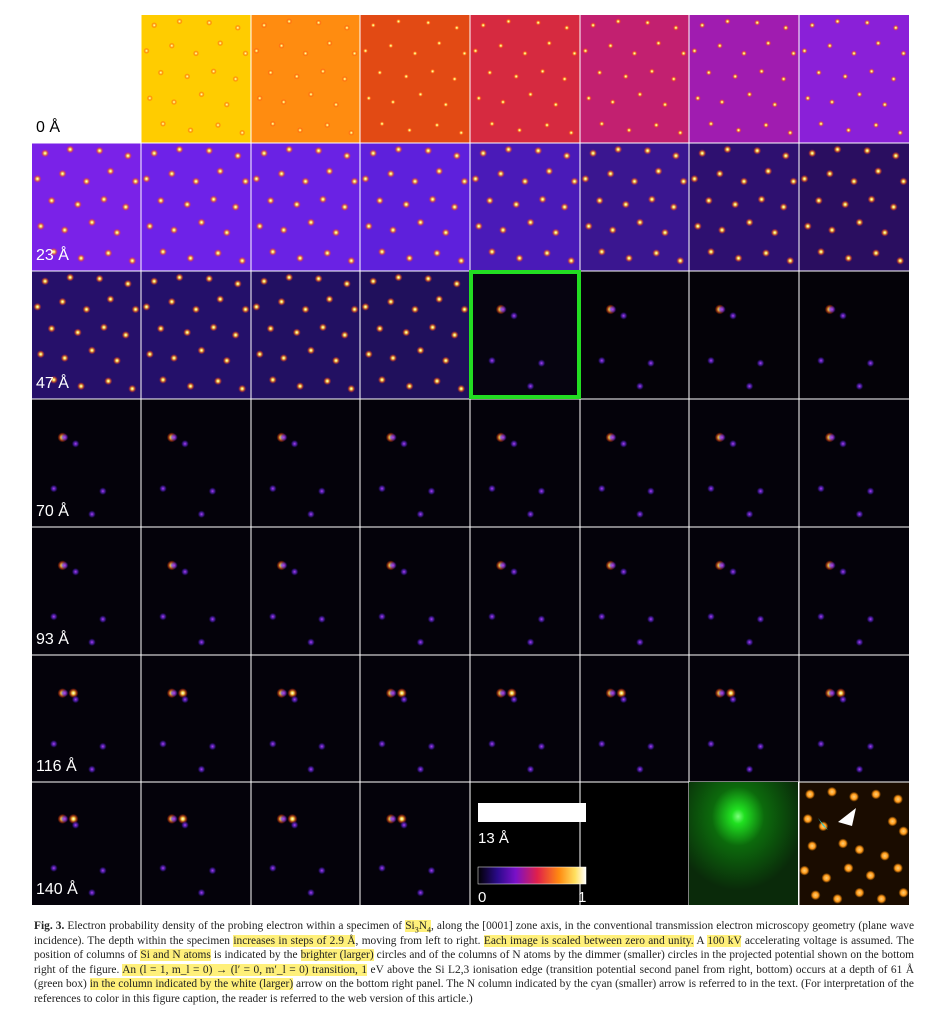 This screenshot has width=949, height=1029. Describe the element at coordinates (52, 254) in the screenshot. I see `depth-label: 23 Å` at that location.